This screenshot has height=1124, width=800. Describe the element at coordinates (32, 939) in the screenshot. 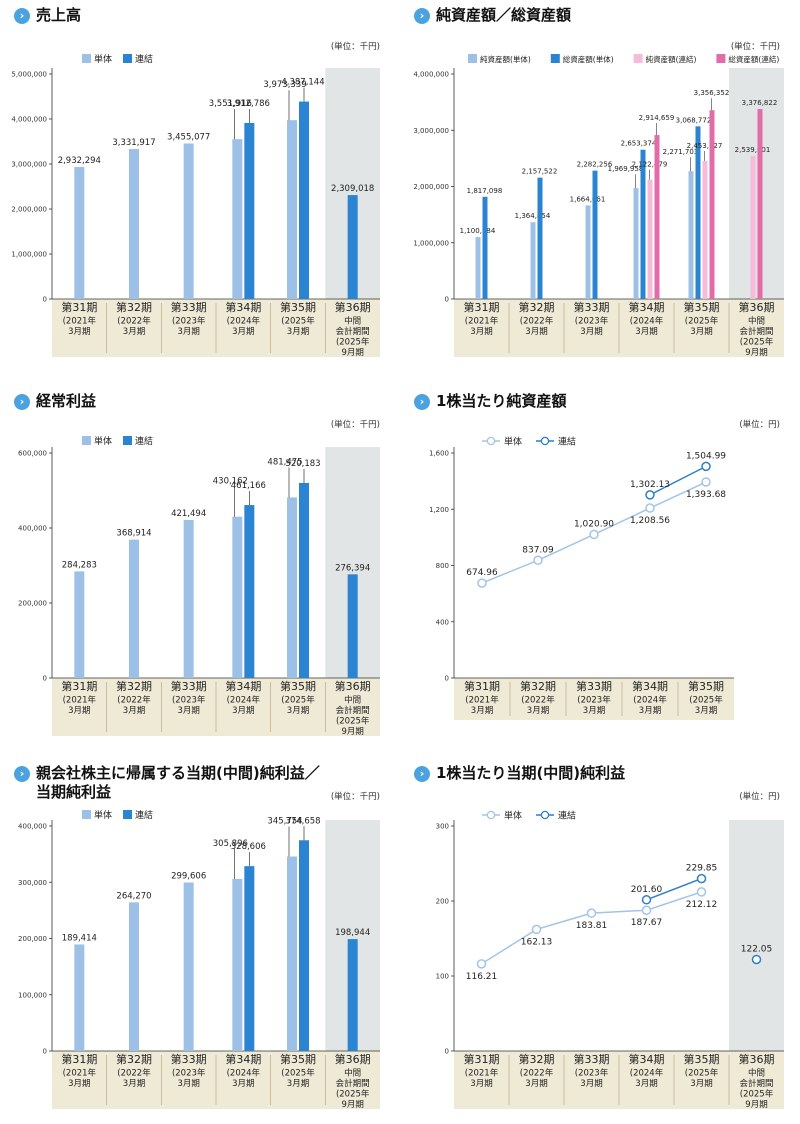

I see `y-tick-label: 200,000` at that location.